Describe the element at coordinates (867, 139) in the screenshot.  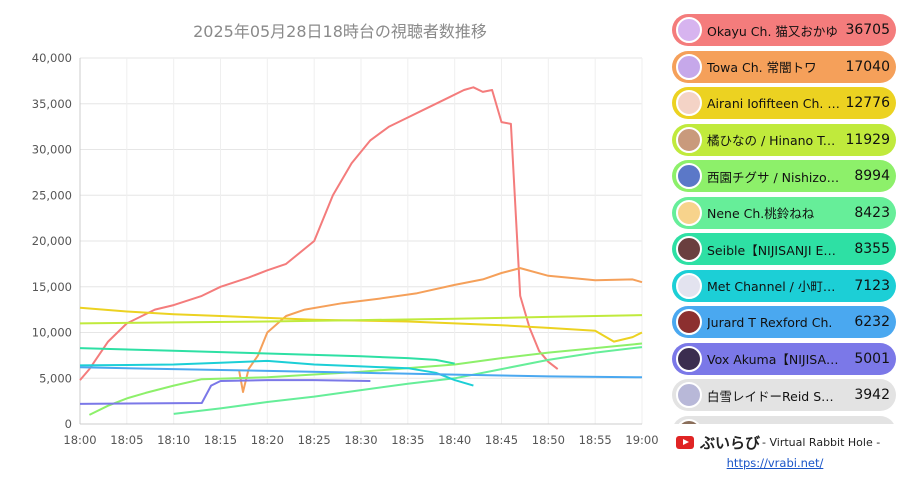
I see `legend-viewer-count: 11929` at that location.